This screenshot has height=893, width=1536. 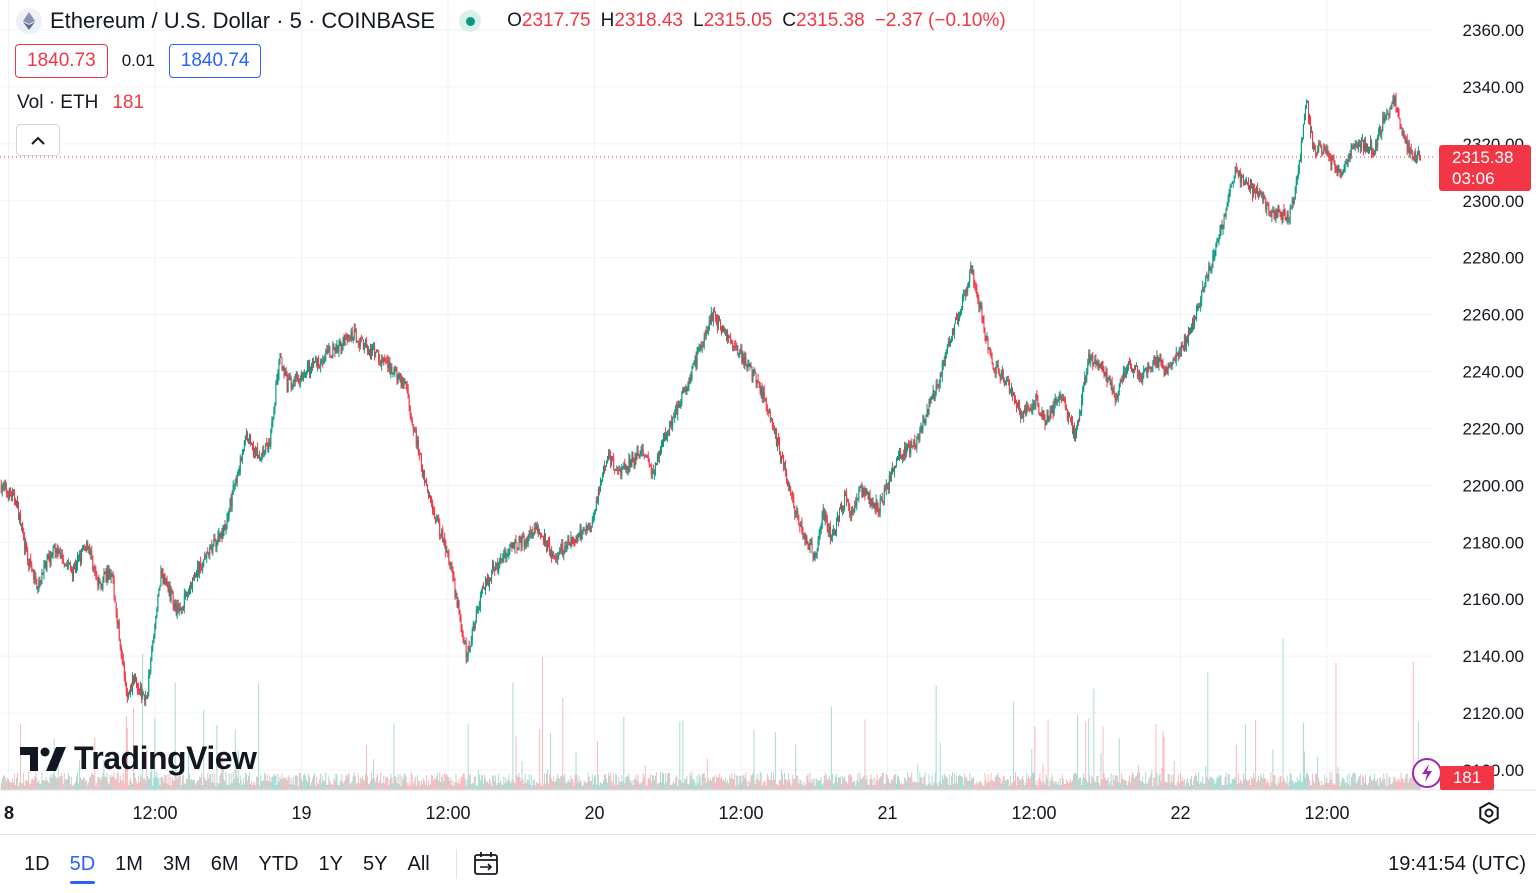 What do you see at coordinates (138, 758) in the screenshot?
I see `tradingview-watermark: TradingView` at bounding box center [138, 758].